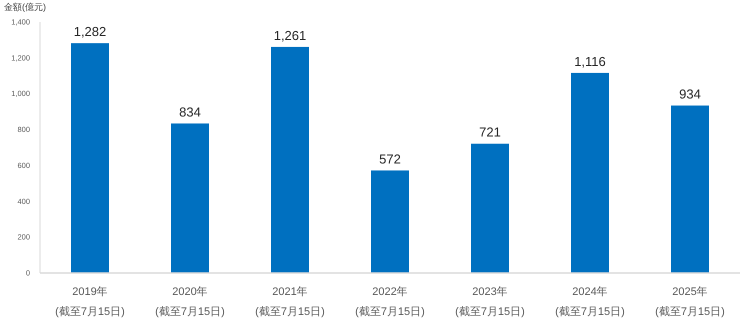 This screenshot has height=326, width=750. What do you see at coordinates (690, 302) in the screenshot?
I see `x-tick-label: 2025年 (截至7月15日)` at bounding box center [690, 302].